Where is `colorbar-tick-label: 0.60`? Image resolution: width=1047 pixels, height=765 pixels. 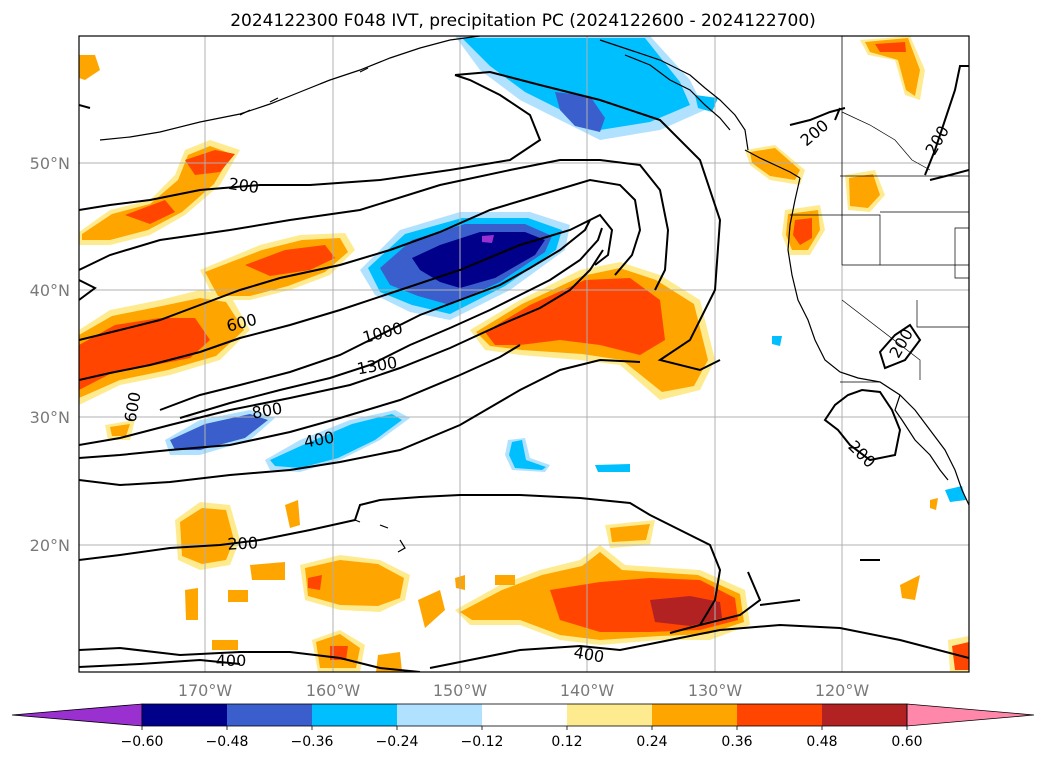 colorbar-tick-label: 0.60 is located at coordinates (906, 742).